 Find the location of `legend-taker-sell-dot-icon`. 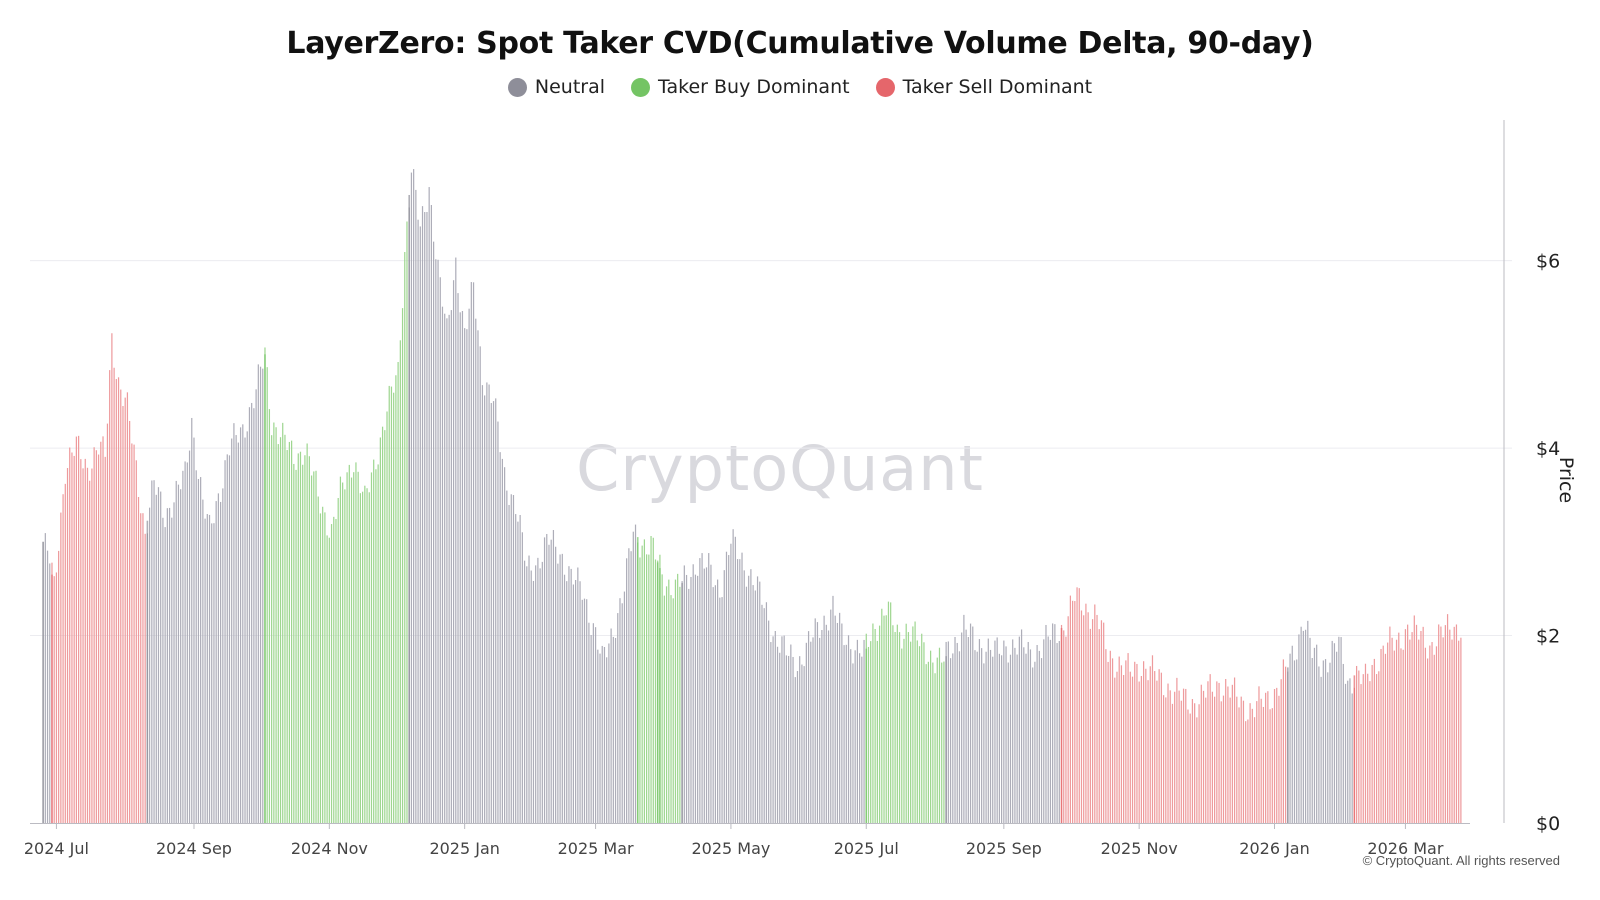

legend-taker-sell-dot-icon is located at coordinates (885, 87).